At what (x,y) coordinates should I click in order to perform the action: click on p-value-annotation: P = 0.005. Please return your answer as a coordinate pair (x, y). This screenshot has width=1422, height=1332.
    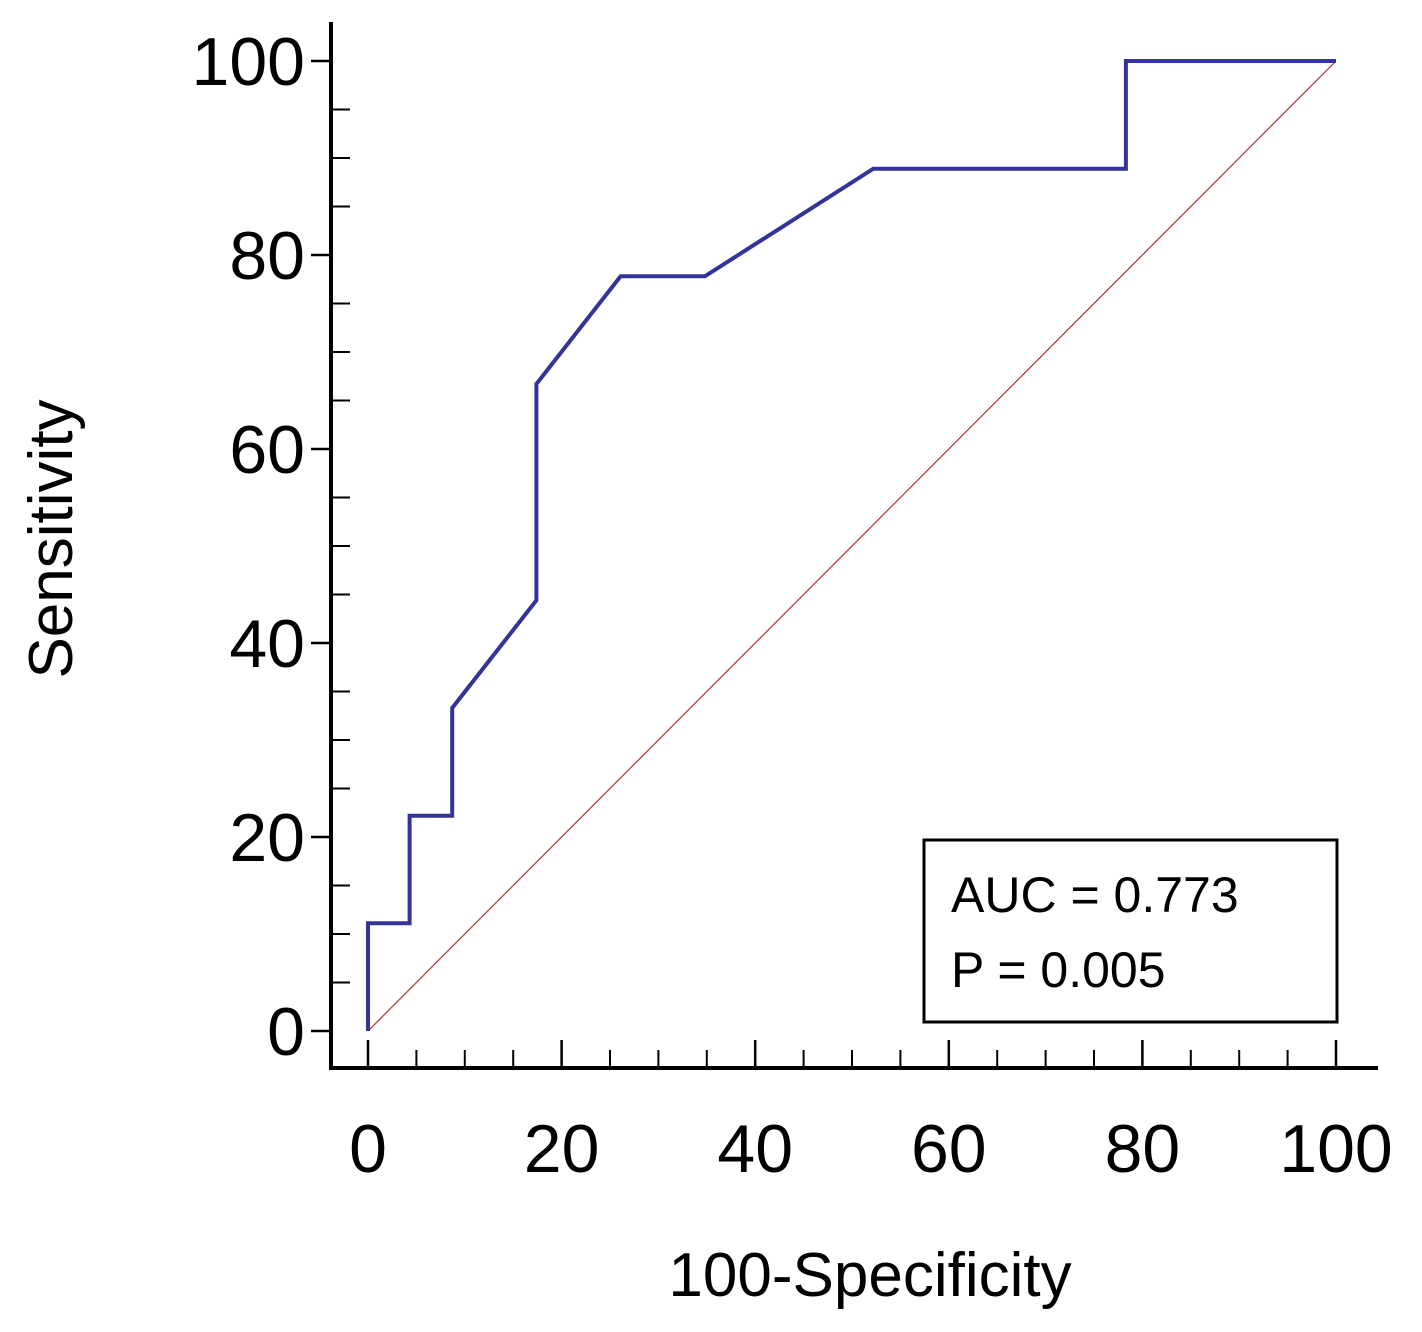
    Looking at the image, I should click on (1058, 970).